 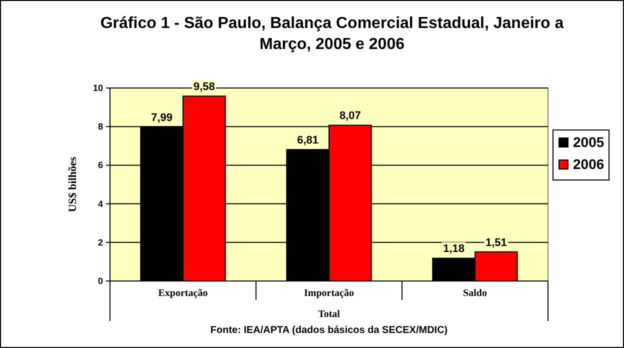 I want to click on y-tick-label: 2, so click(x=100, y=242).